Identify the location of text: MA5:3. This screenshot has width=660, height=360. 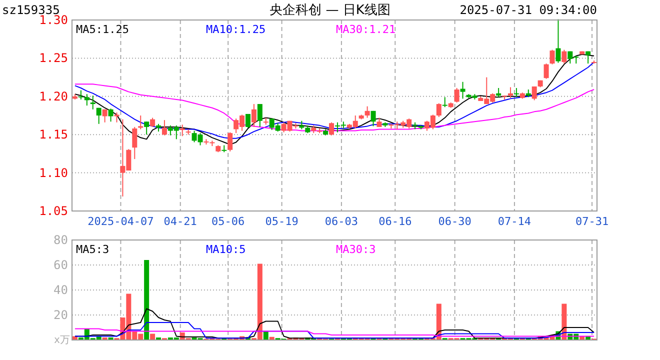
(93, 249).